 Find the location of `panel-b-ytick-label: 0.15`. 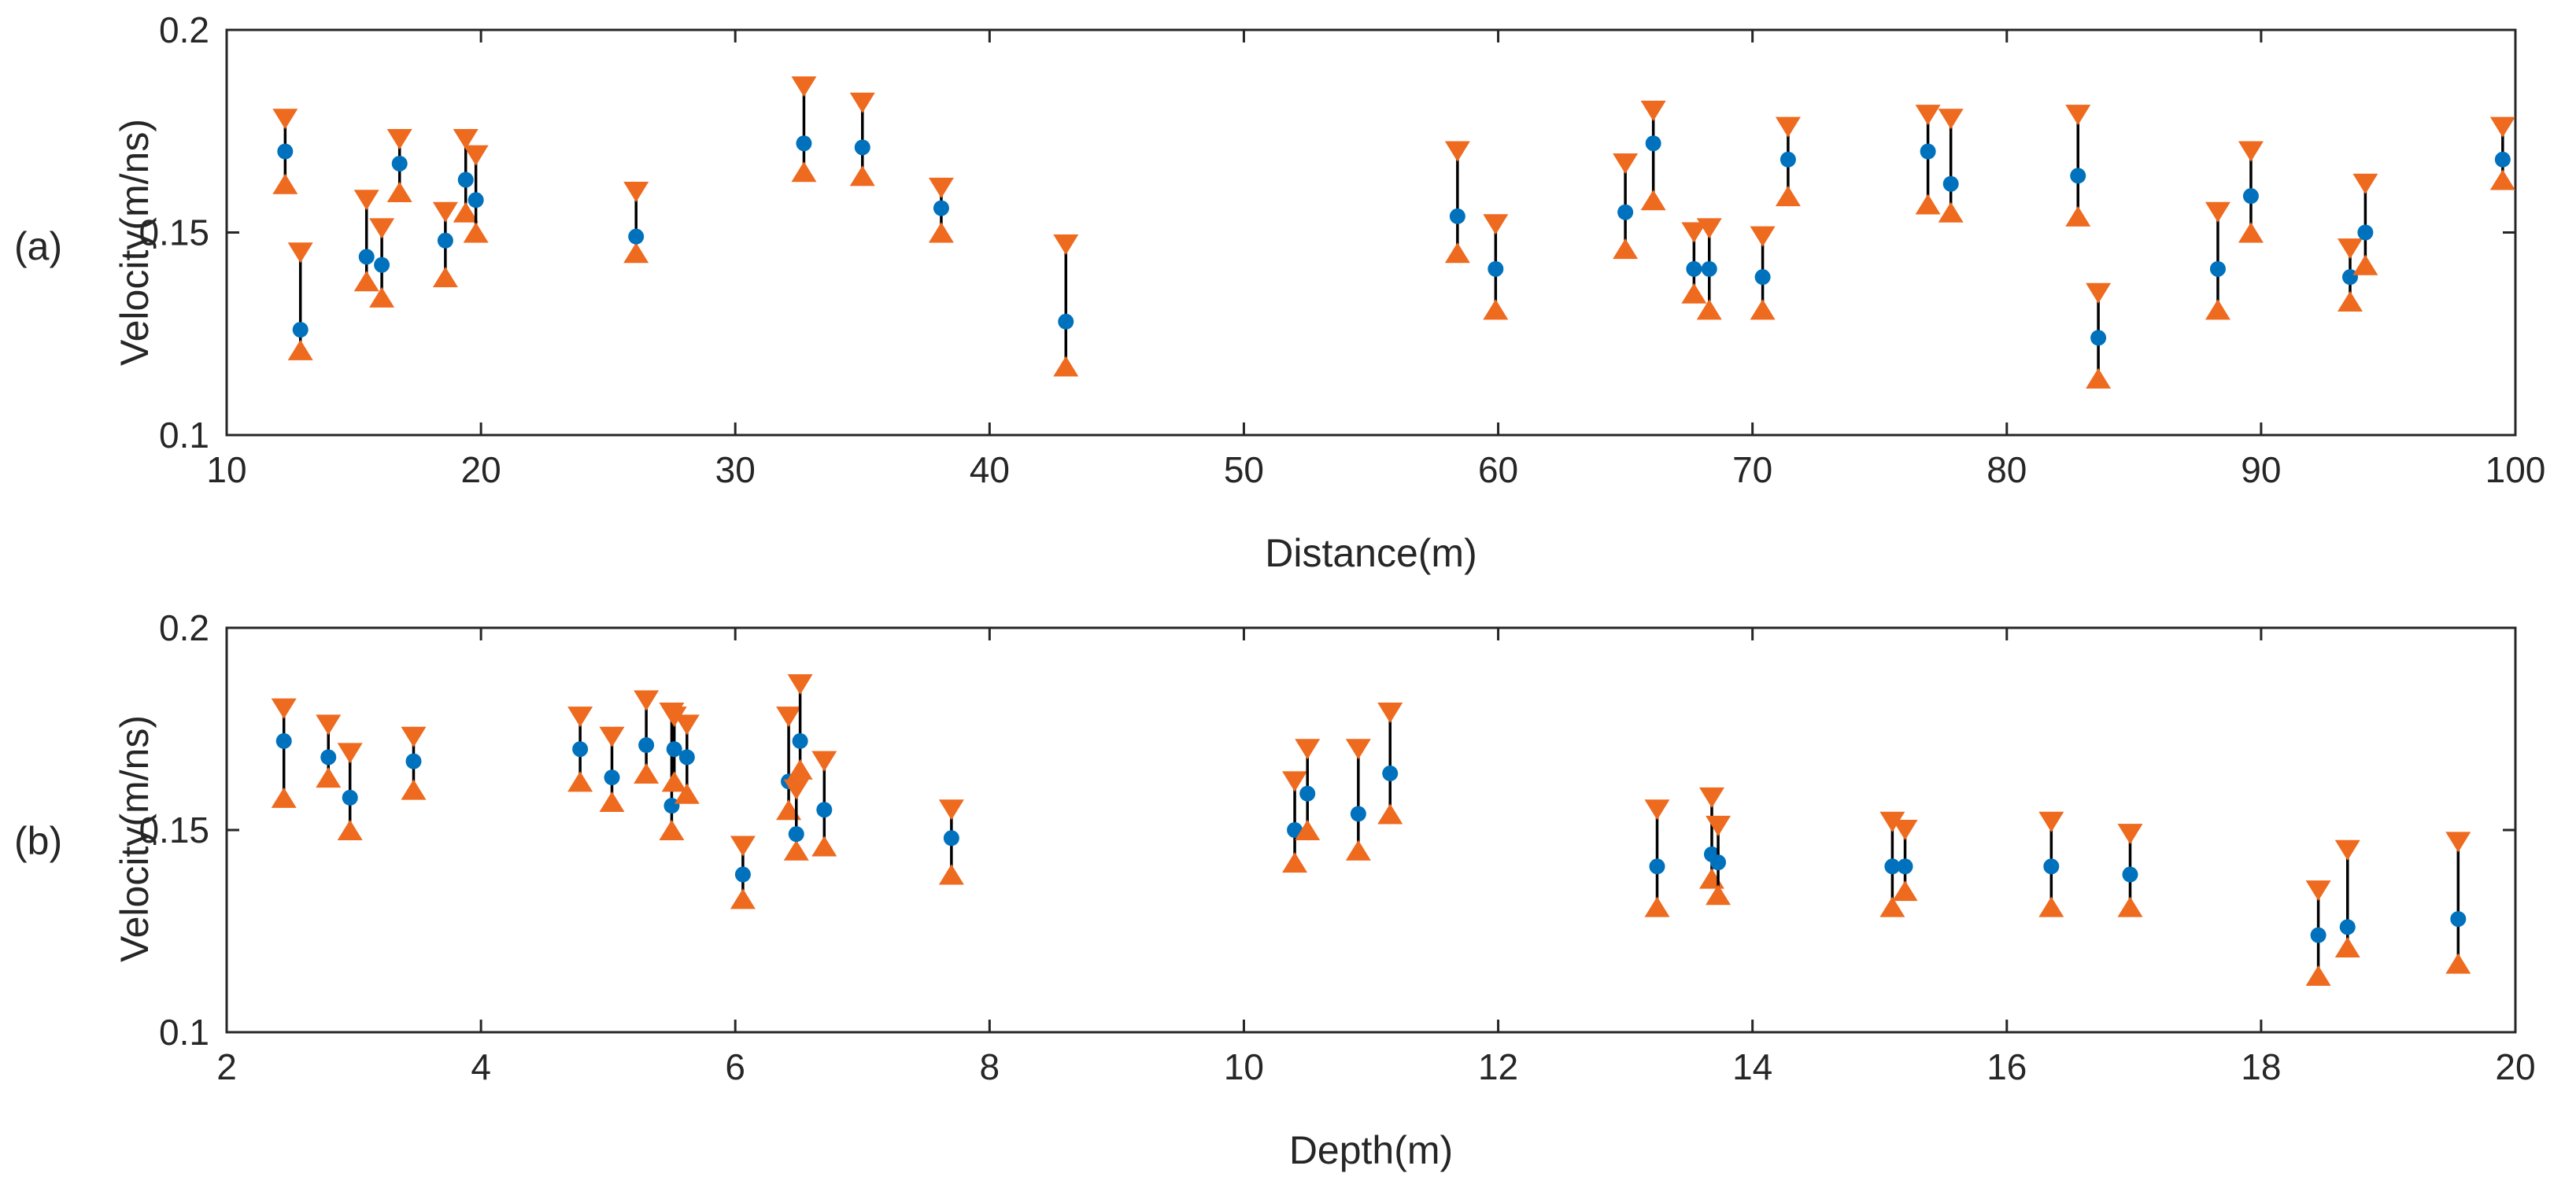

panel-b-ytick-label: 0.15 is located at coordinates (174, 830).